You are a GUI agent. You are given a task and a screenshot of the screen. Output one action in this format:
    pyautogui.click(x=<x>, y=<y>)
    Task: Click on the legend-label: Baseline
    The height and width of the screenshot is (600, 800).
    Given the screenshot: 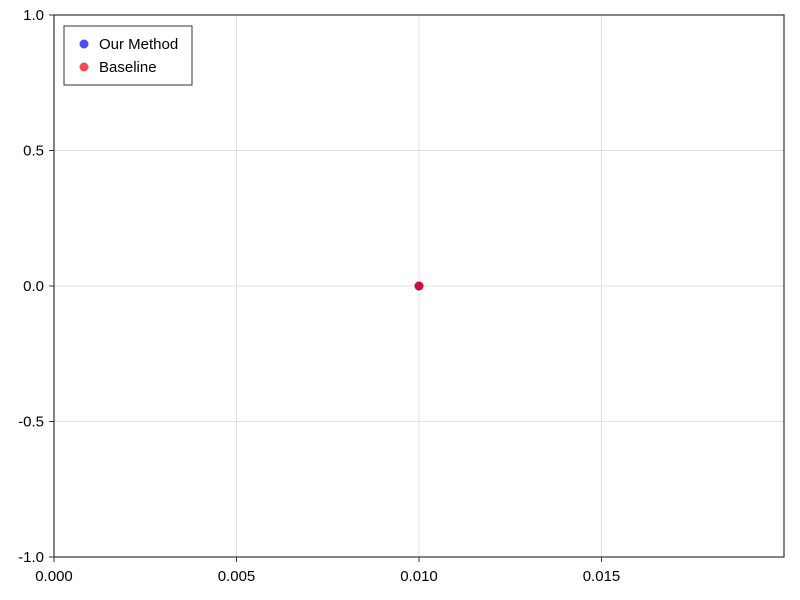 What is the action you would take?
    pyautogui.click(x=128, y=67)
    